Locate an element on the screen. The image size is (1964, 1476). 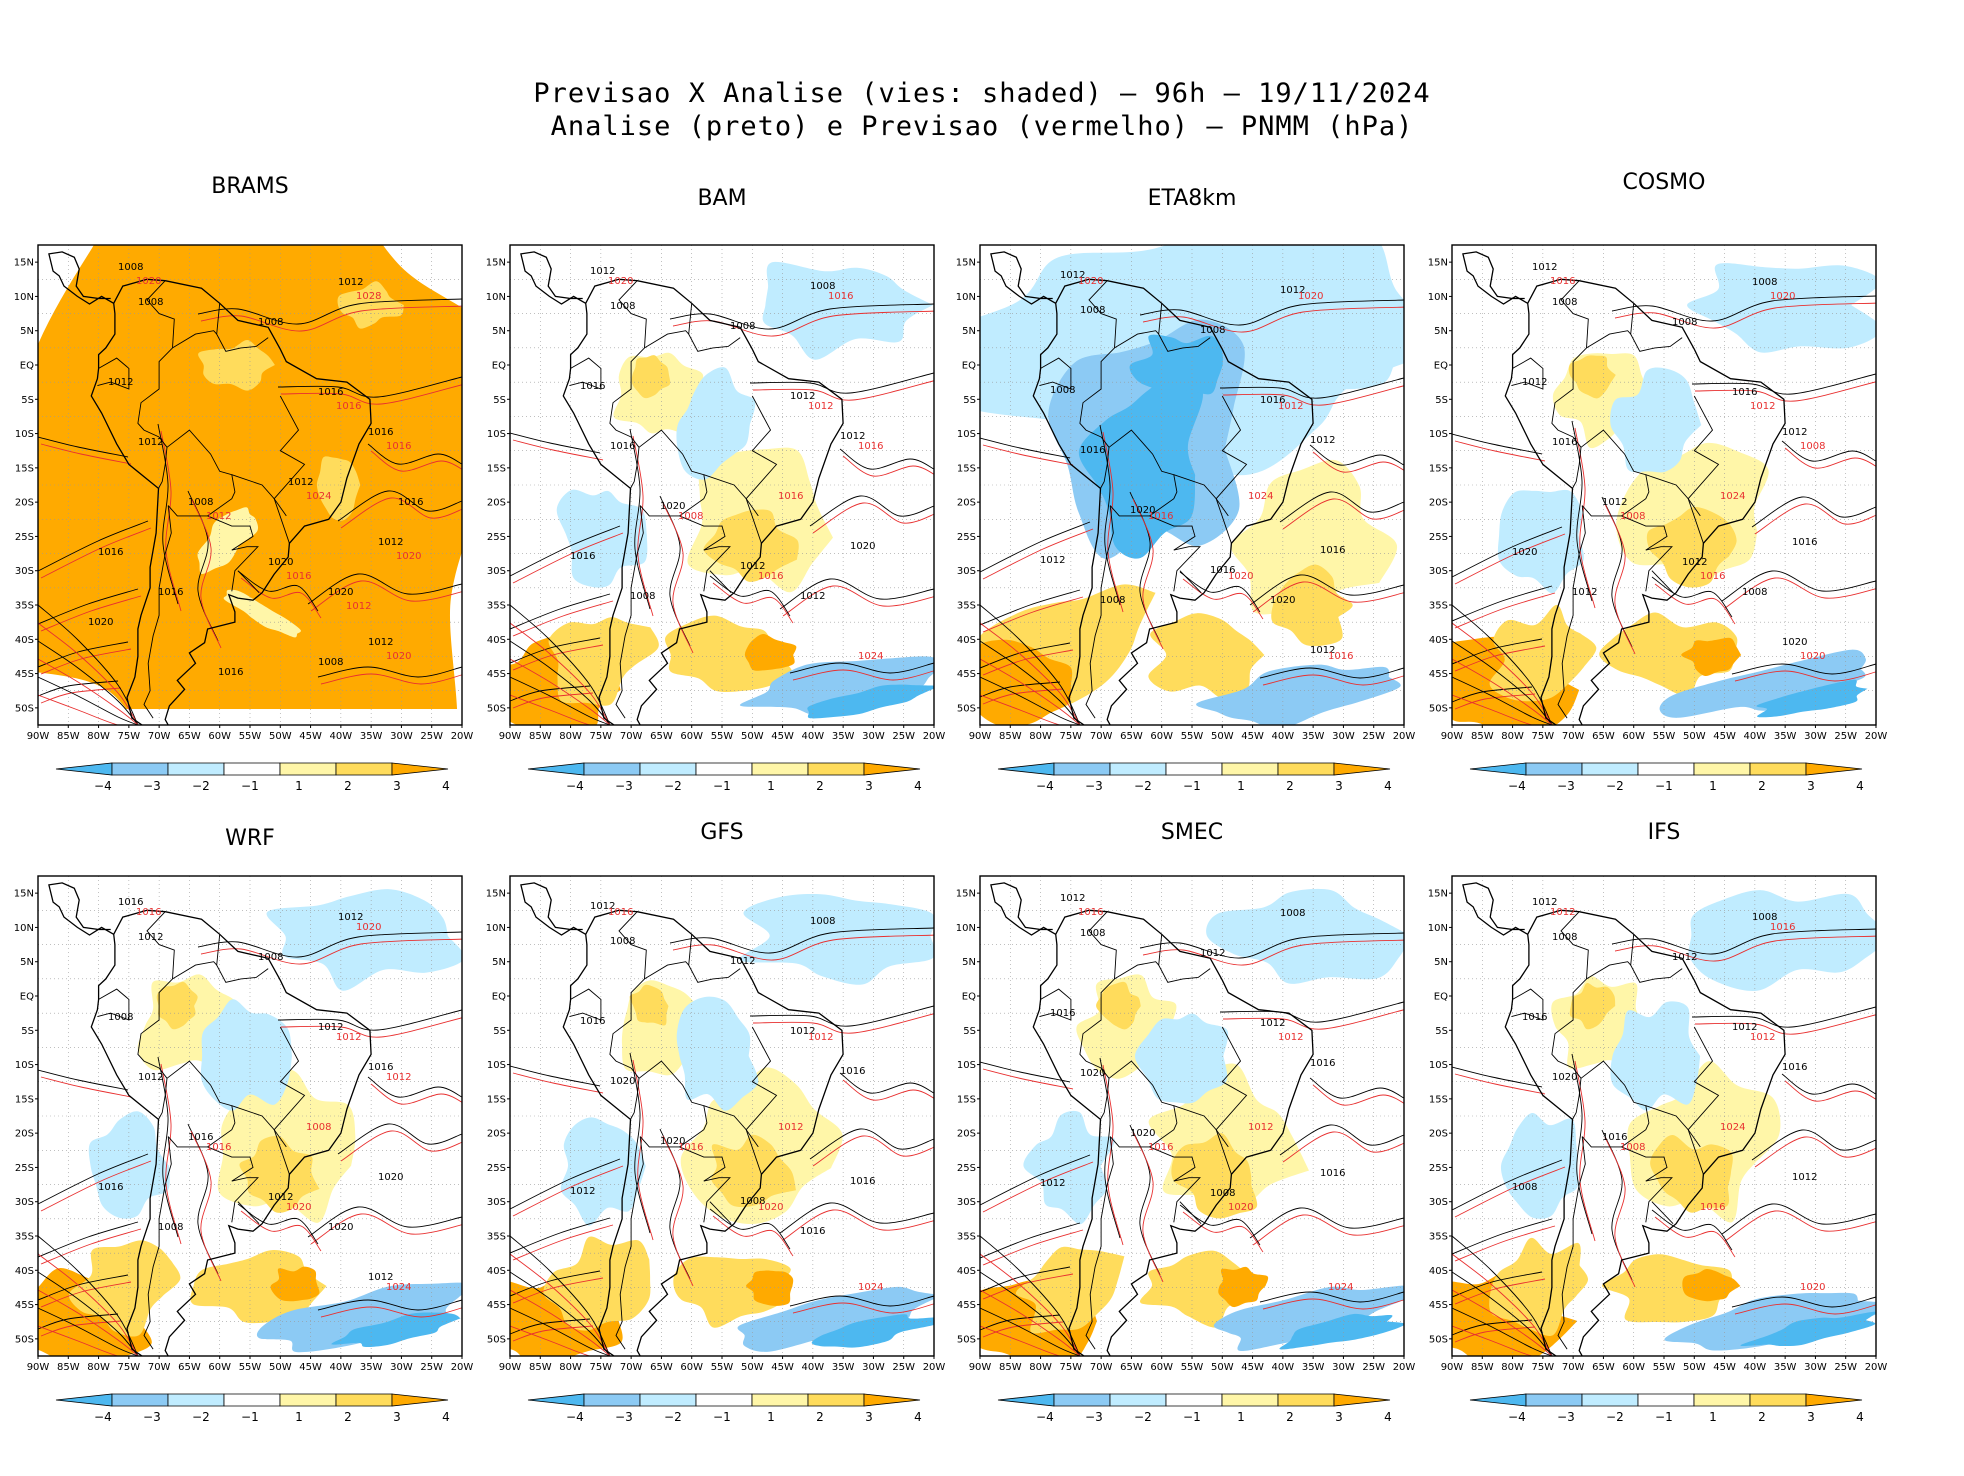
lon-tick-label: 75W is located at coordinates (601, 736).